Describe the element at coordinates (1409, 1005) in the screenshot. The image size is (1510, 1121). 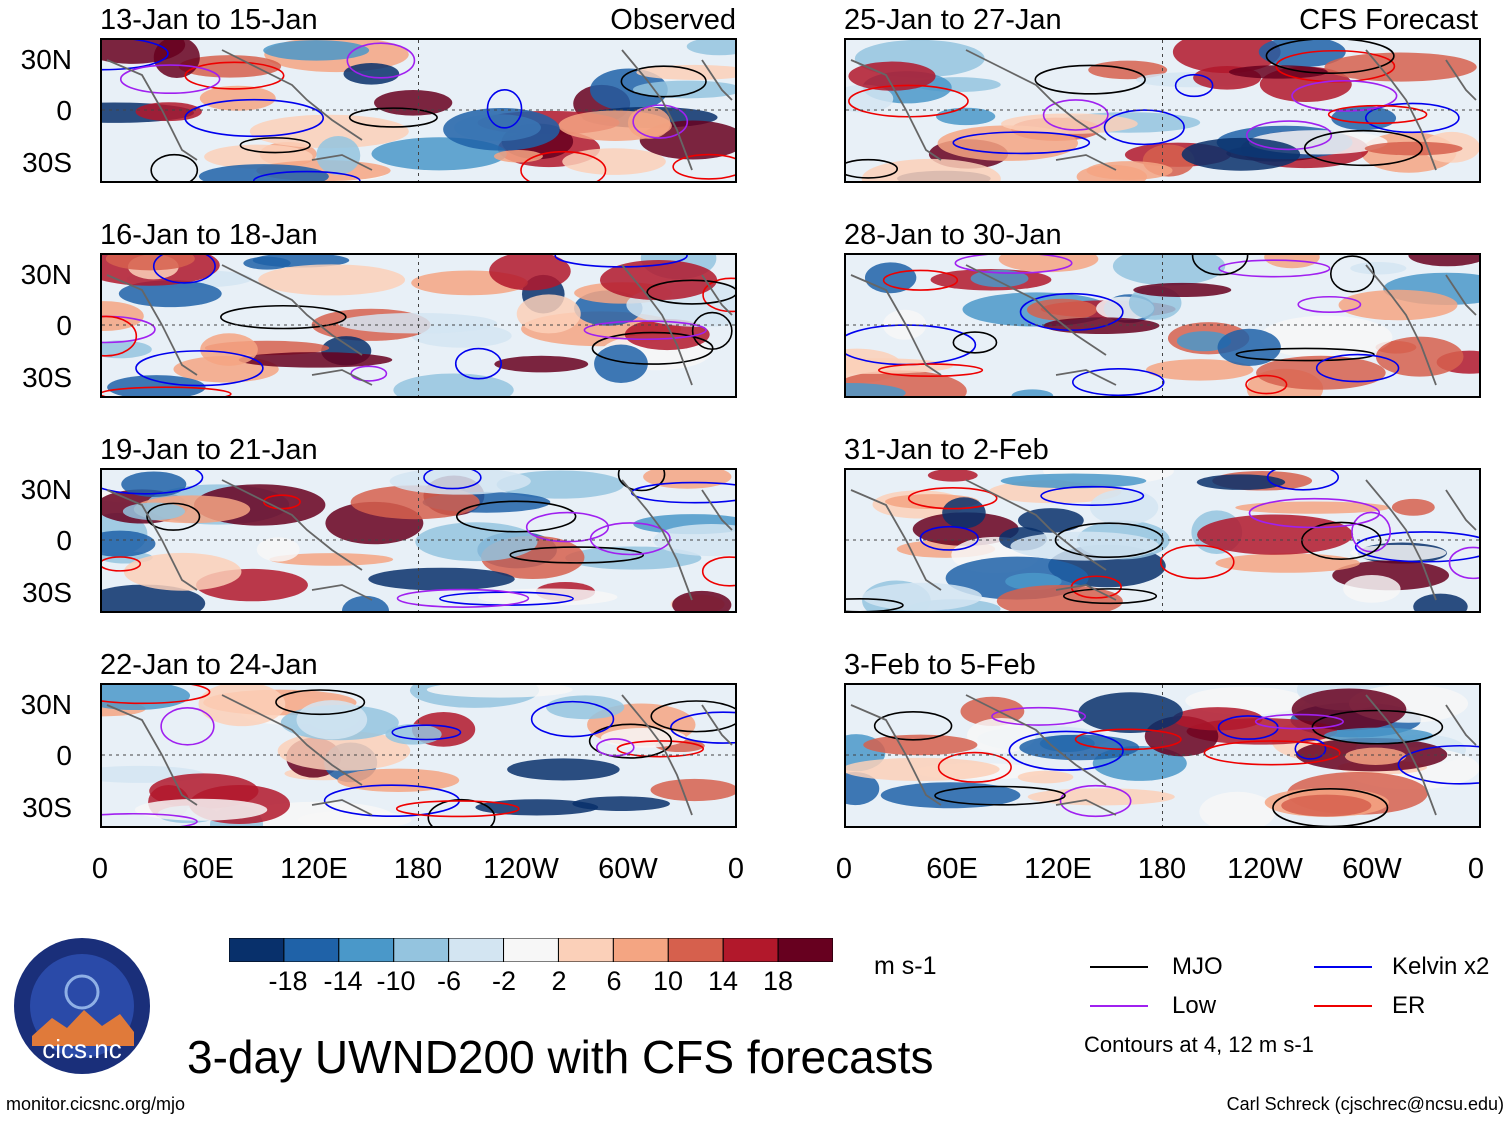
I see `legend-label-er: ER` at that location.